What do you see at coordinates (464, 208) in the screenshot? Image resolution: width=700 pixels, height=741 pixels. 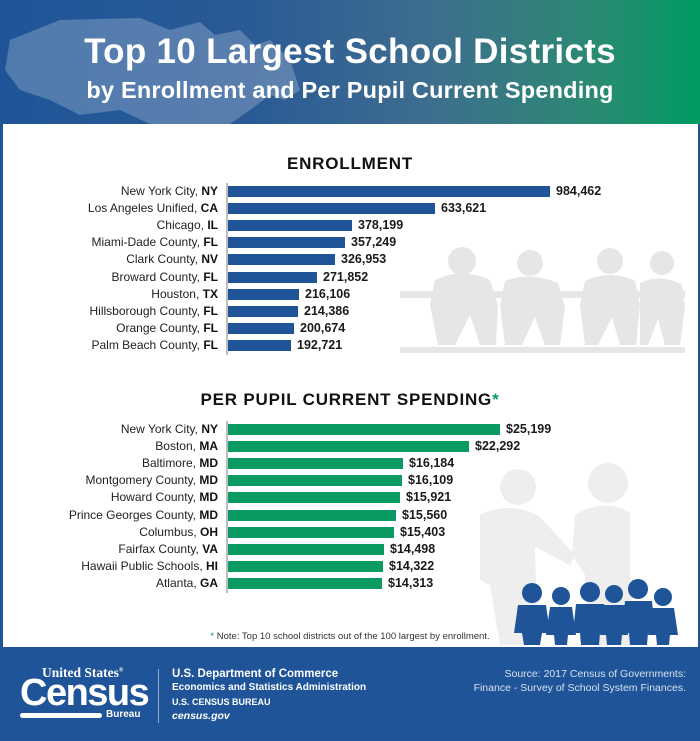 I see `enrollment-value-label: 633,621` at bounding box center [464, 208].